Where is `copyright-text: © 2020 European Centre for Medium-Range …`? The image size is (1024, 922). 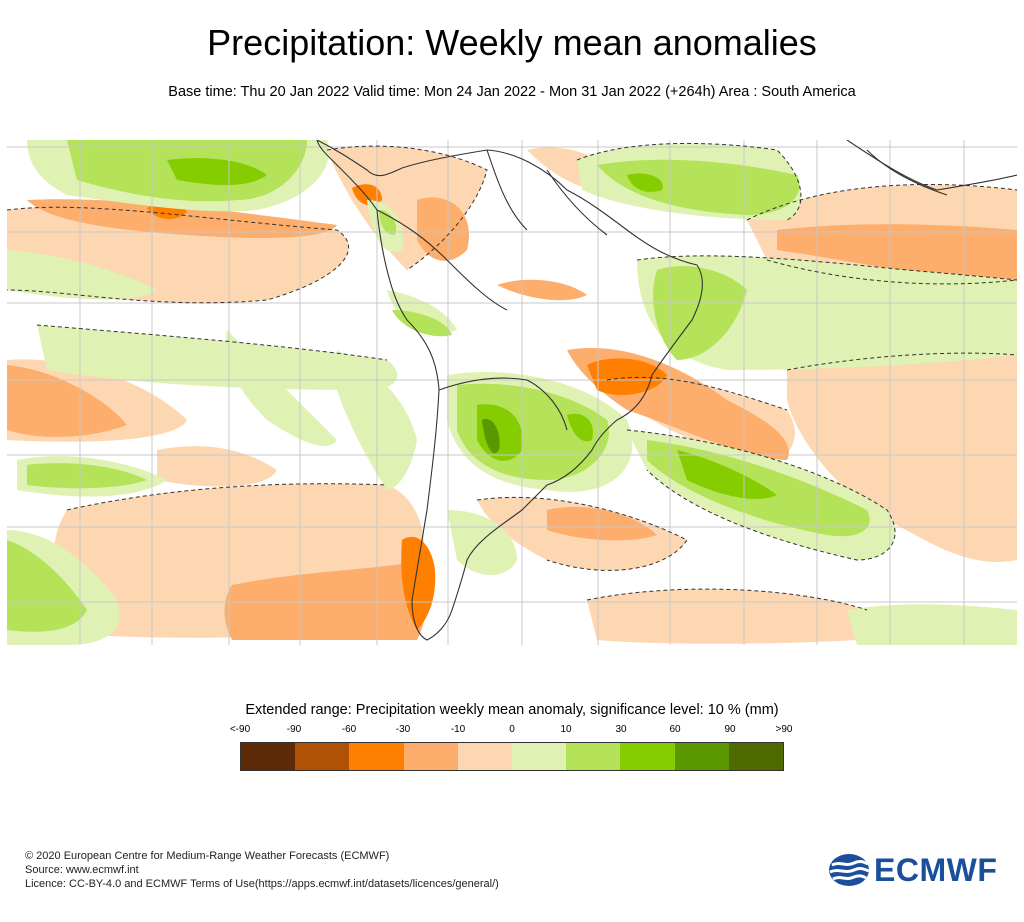
copyright-text: © 2020 European Centre for Medium-Range … is located at coordinates (207, 856).